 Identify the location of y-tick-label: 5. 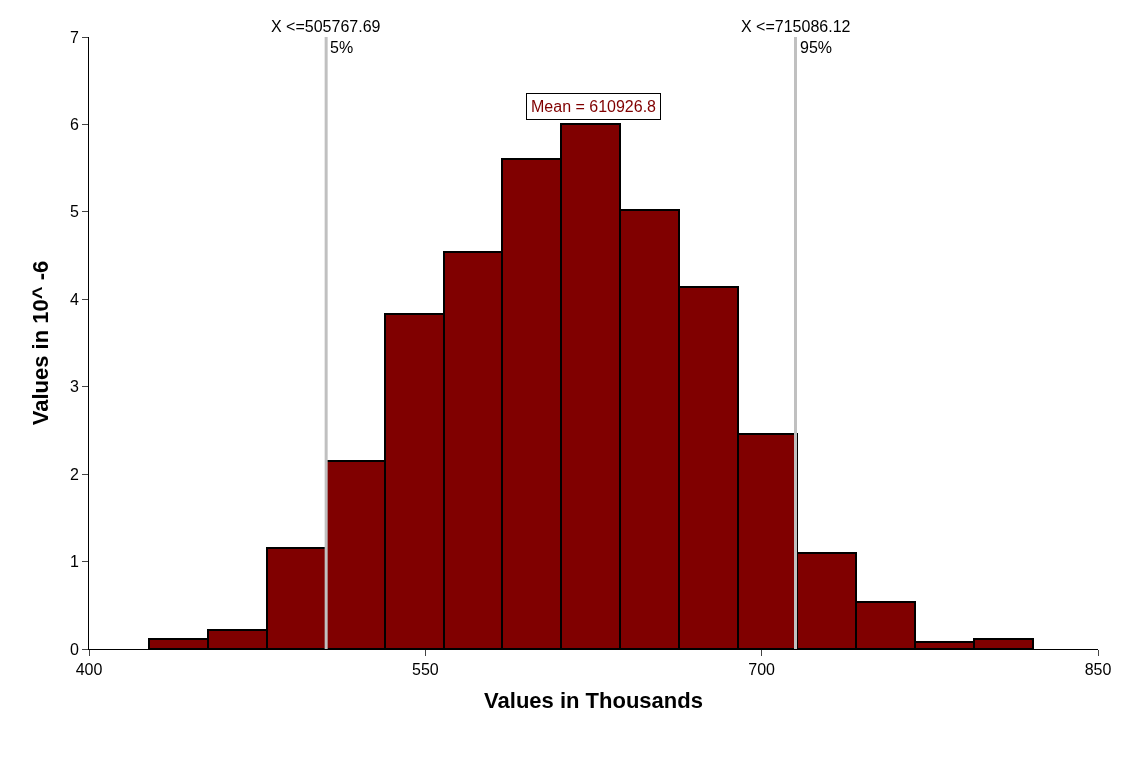
(74, 212).